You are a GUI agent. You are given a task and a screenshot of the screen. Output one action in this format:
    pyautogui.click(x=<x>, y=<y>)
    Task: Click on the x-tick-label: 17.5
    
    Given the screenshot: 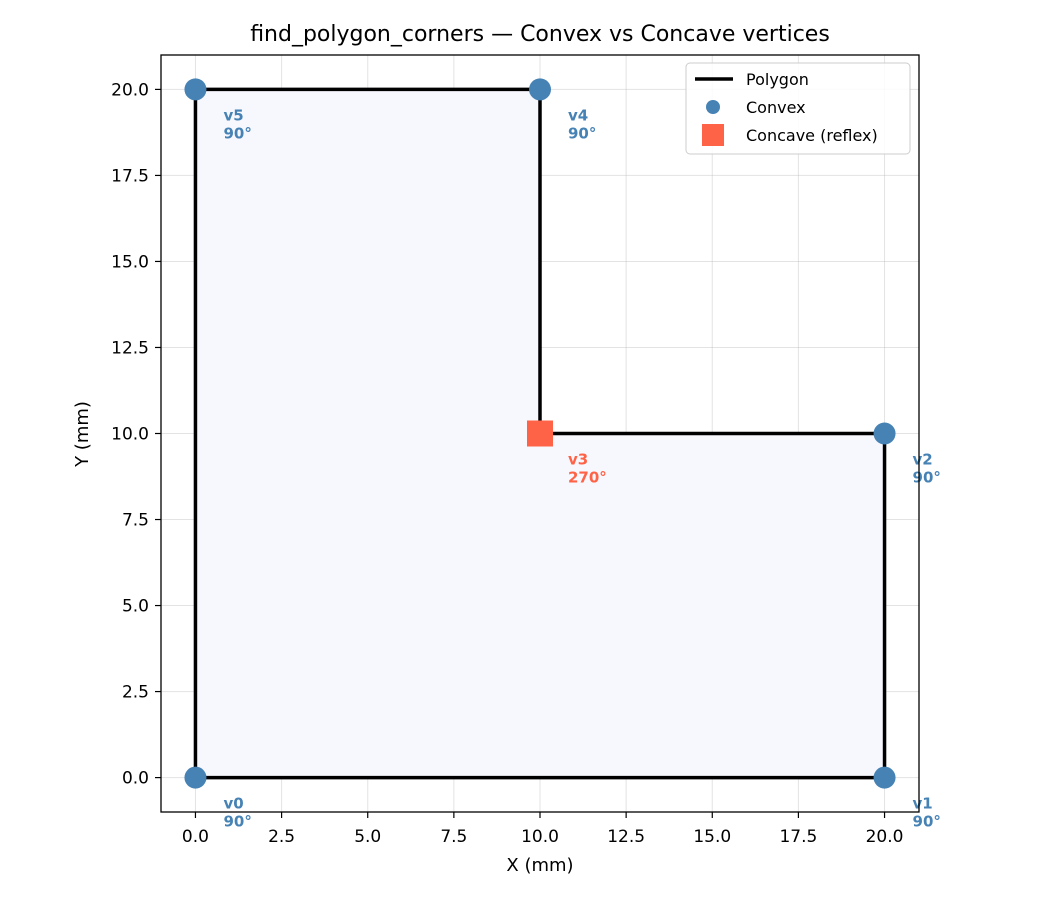 What is the action you would take?
    pyautogui.click(x=798, y=837)
    